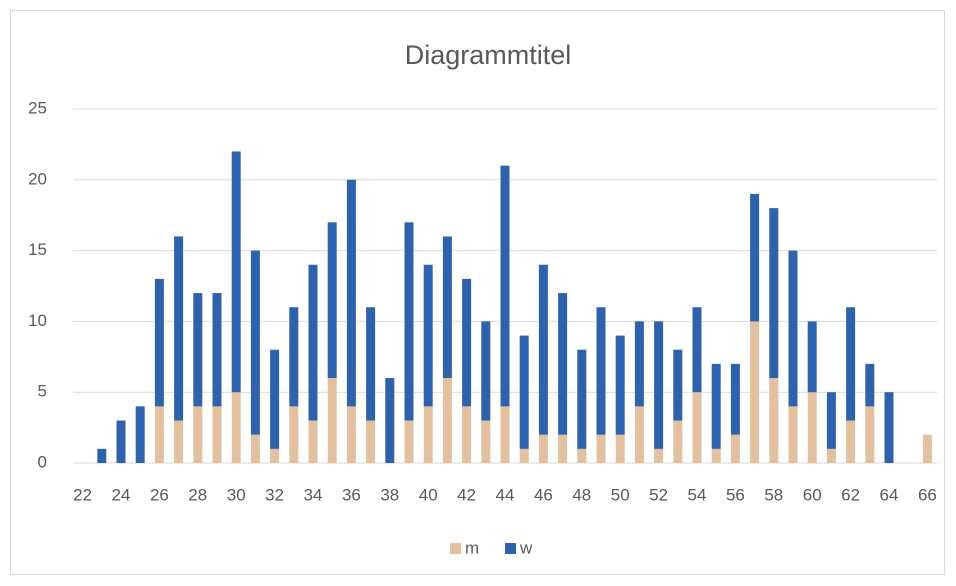 The image size is (956, 586). I want to click on x-tick-label: 44, so click(505, 494).